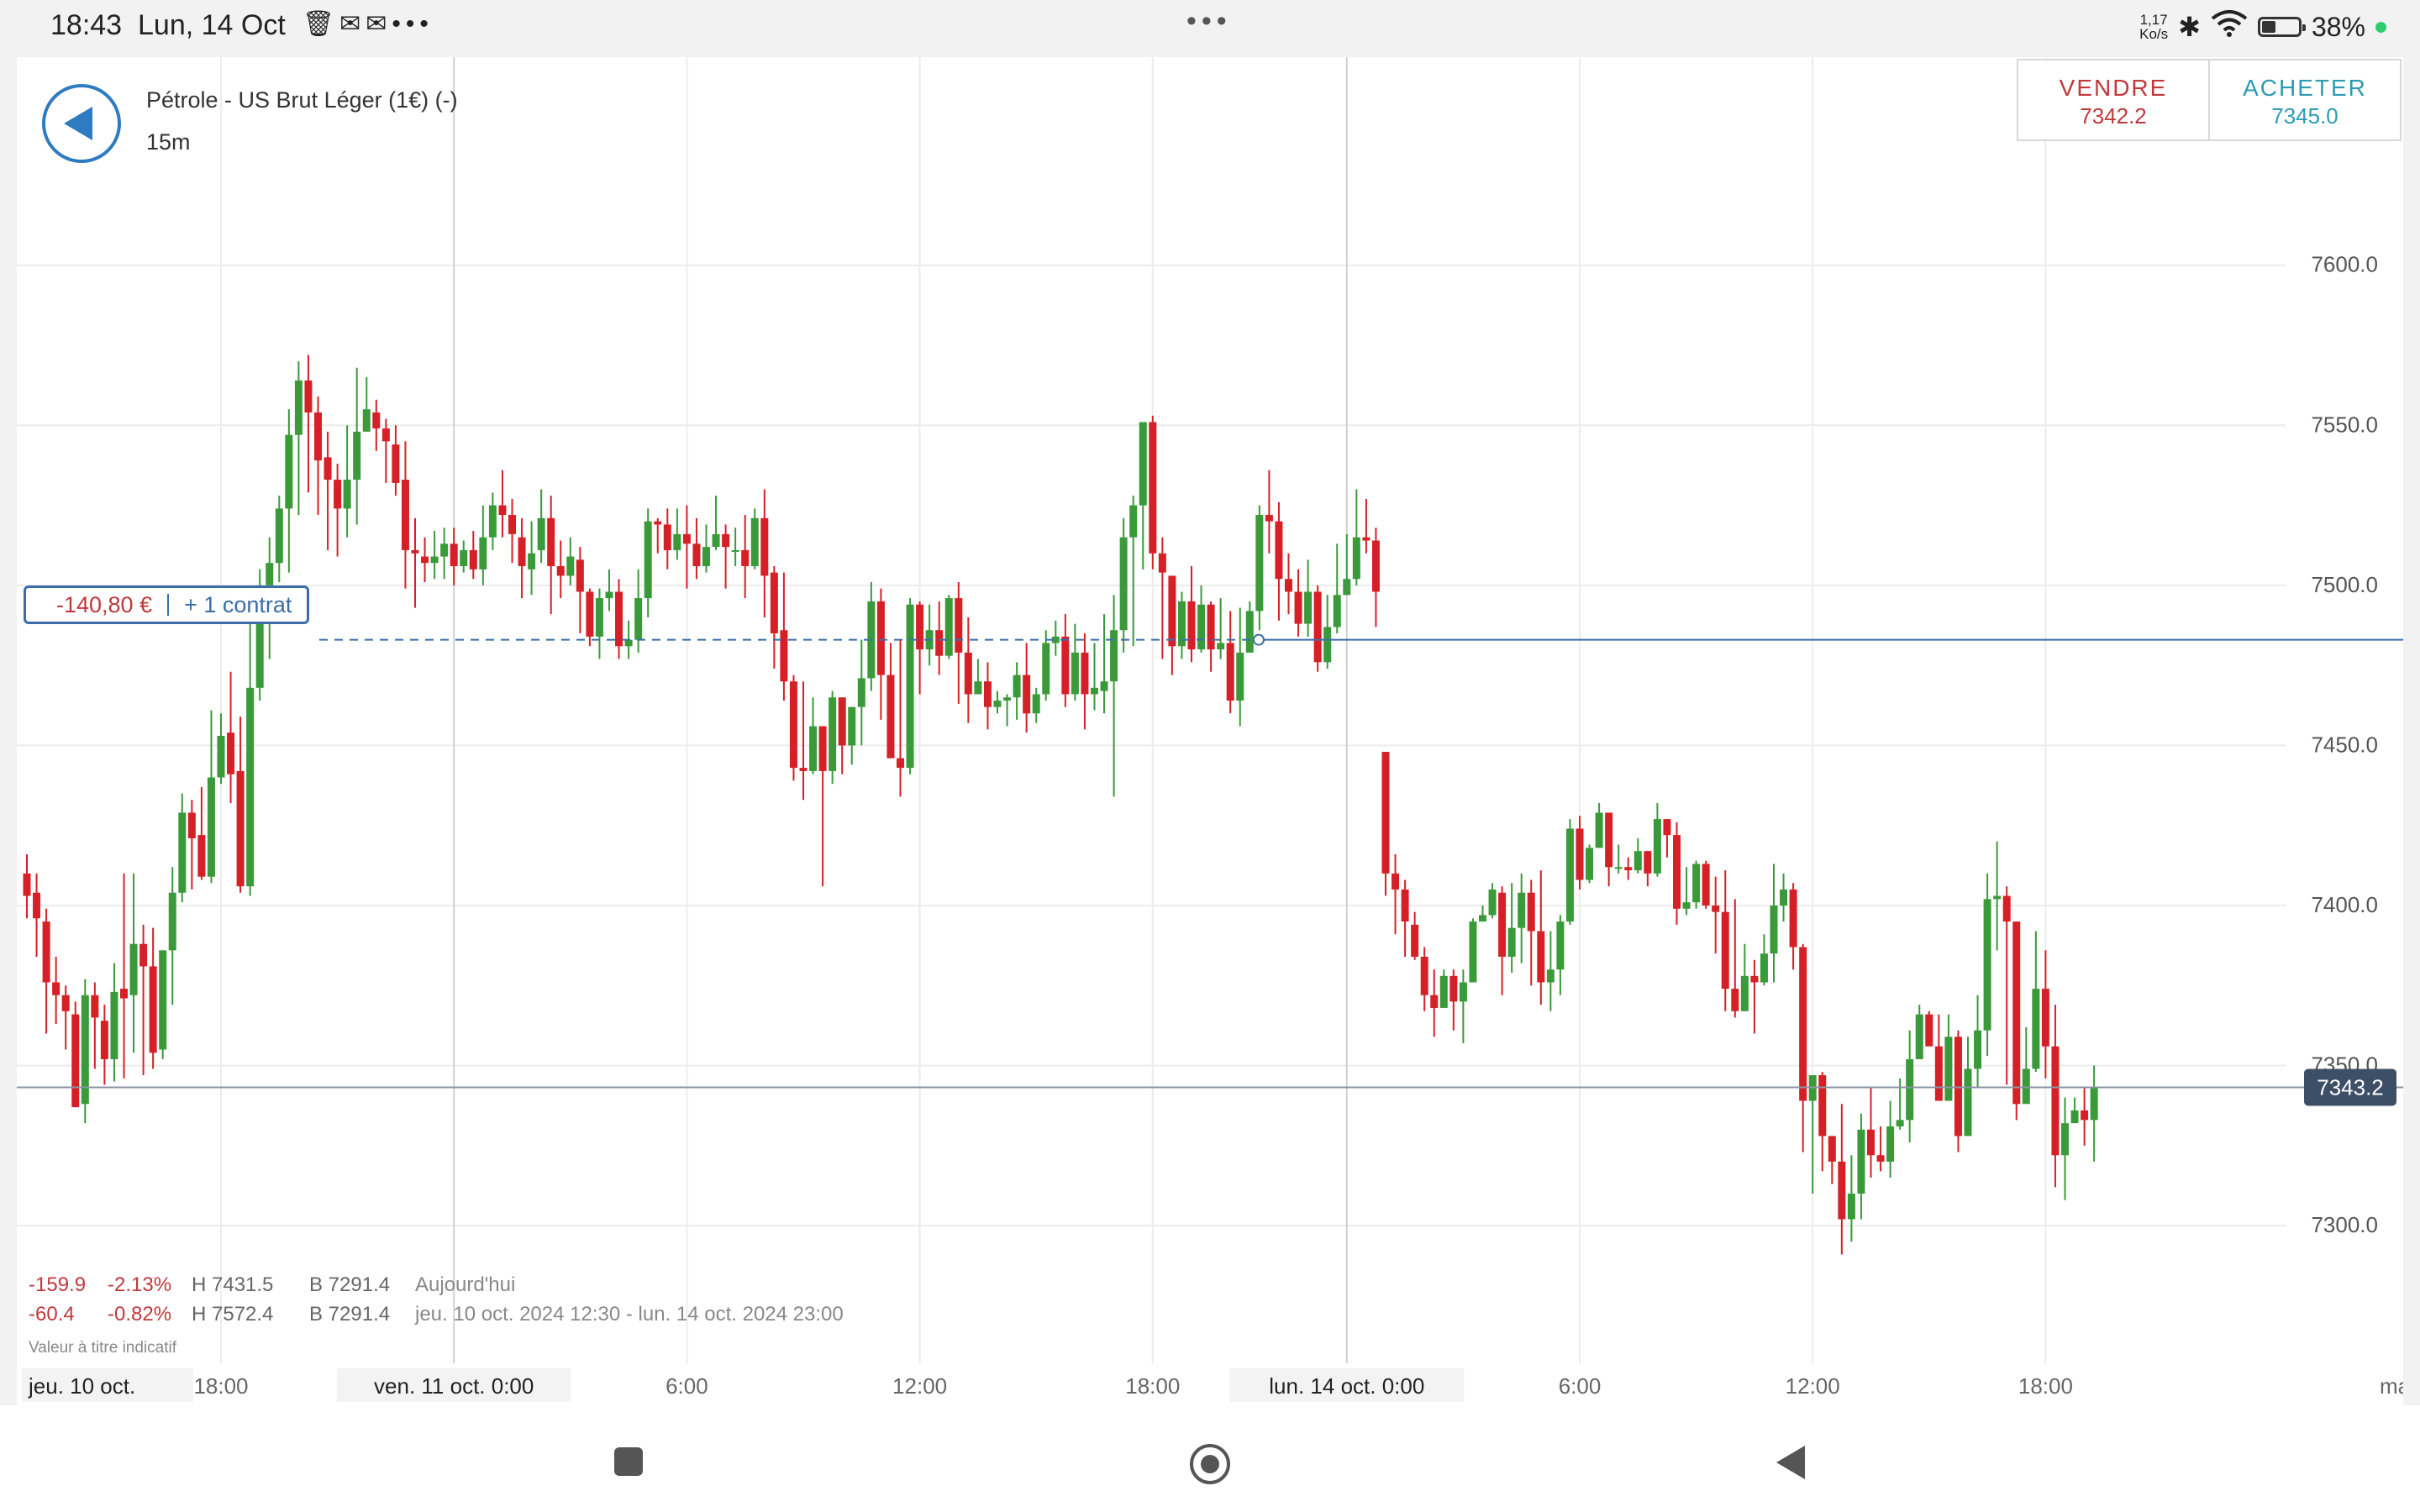 This screenshot has height=1512, width=2420. I want to click on battery-level, so click(2268, 27).